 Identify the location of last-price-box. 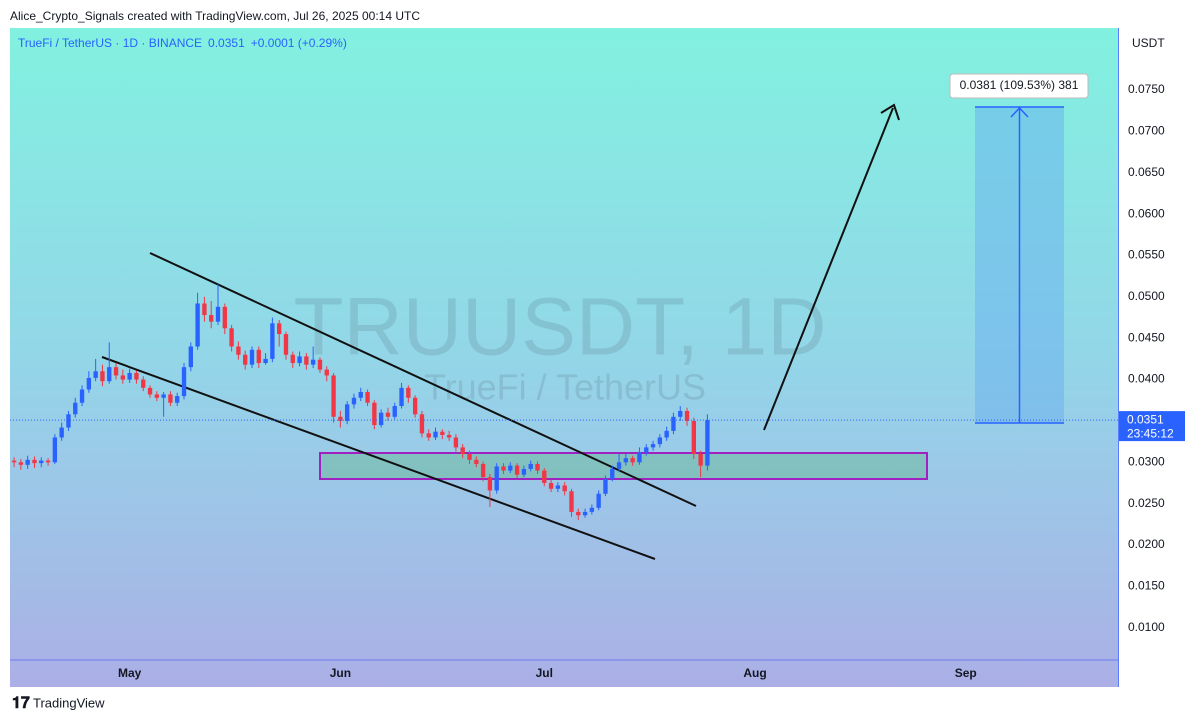
(1152, 426).